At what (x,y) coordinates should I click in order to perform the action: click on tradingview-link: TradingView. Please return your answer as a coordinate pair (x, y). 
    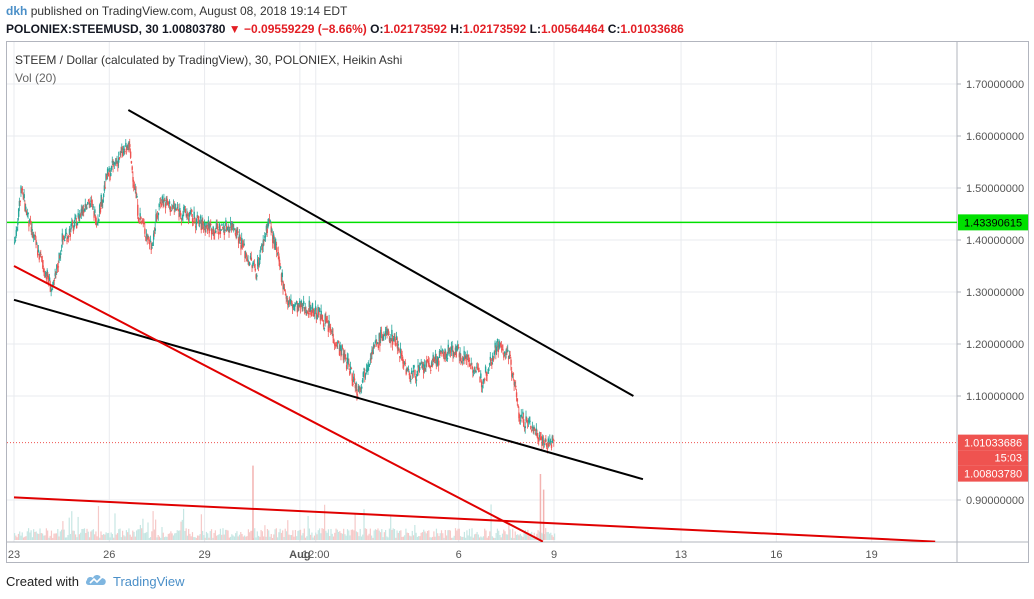
    Looking at the image, I should click on (148, 581).